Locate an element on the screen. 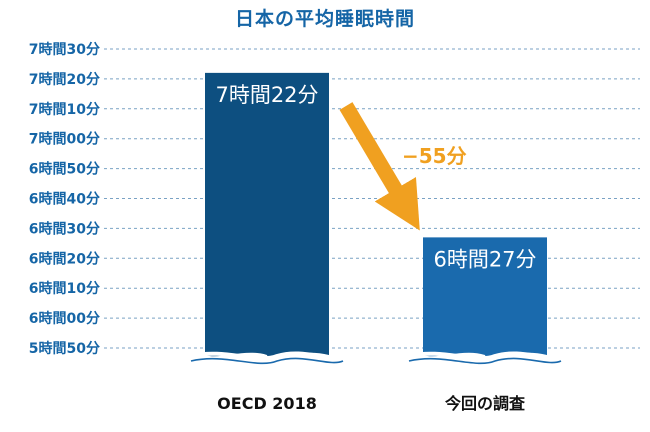 The image size is (650, 432). y-tick-label: 7時間00分 is located at coordinates (64, 139).